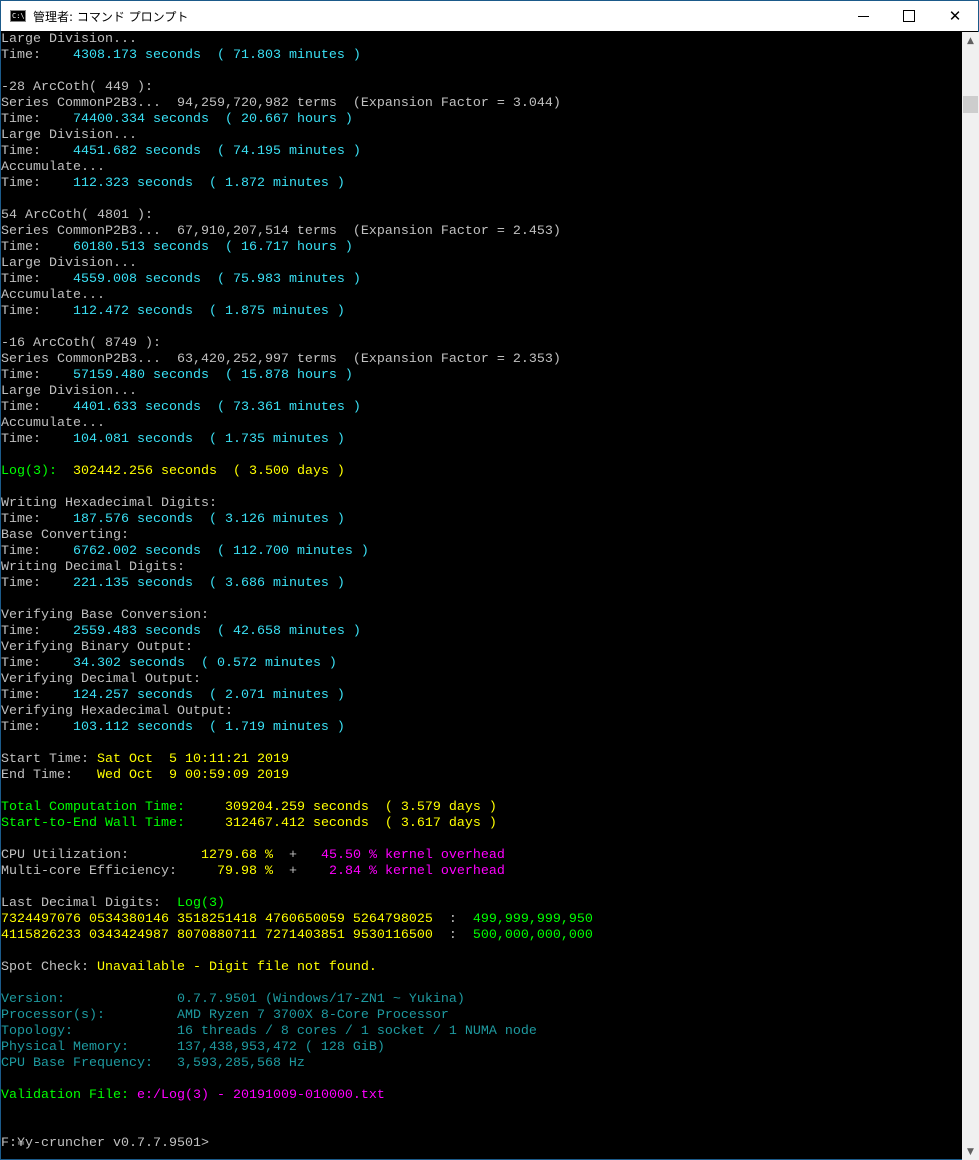 The image size is (979, 1160). Describe the element at coordinates (236, 855) in the screenshot. I see `console-text: 1279.68 %` at that location.